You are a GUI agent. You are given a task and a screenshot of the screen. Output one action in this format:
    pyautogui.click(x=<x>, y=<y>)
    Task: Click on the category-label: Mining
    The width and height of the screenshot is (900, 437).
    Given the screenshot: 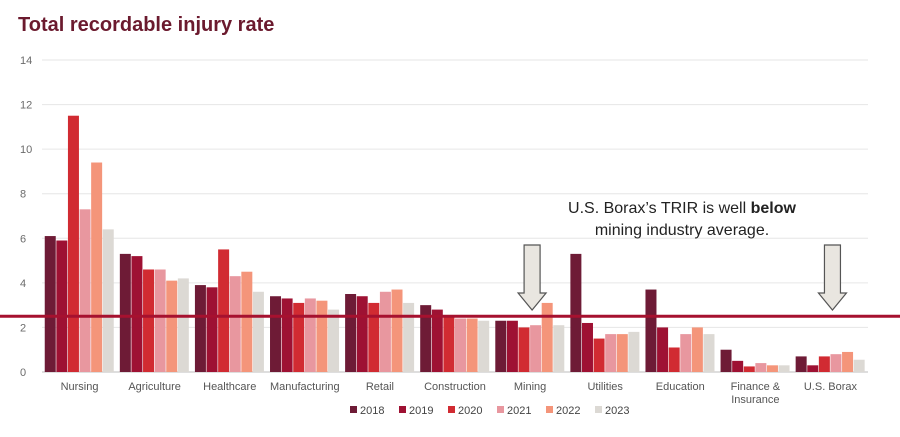 What is the action you would take?
    pyautogui.click(x=530, y=387)
    